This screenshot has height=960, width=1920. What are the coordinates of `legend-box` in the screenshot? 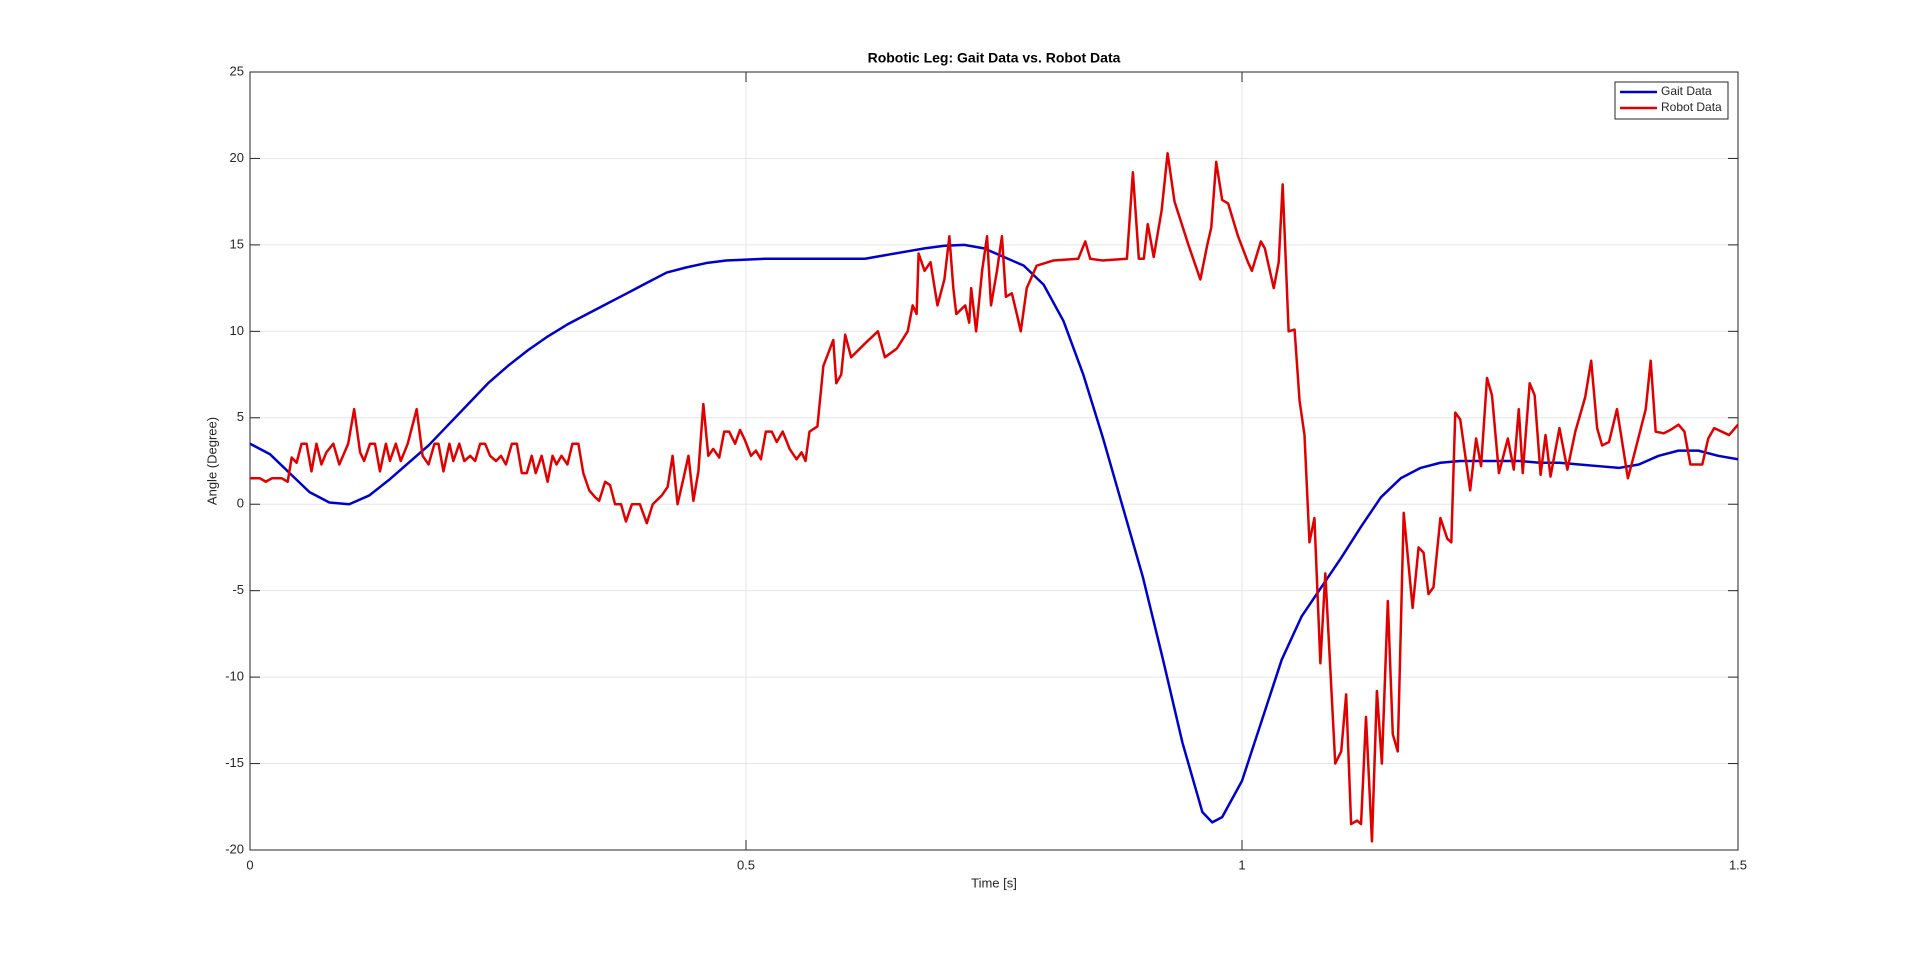 It's located at (1671, 100).